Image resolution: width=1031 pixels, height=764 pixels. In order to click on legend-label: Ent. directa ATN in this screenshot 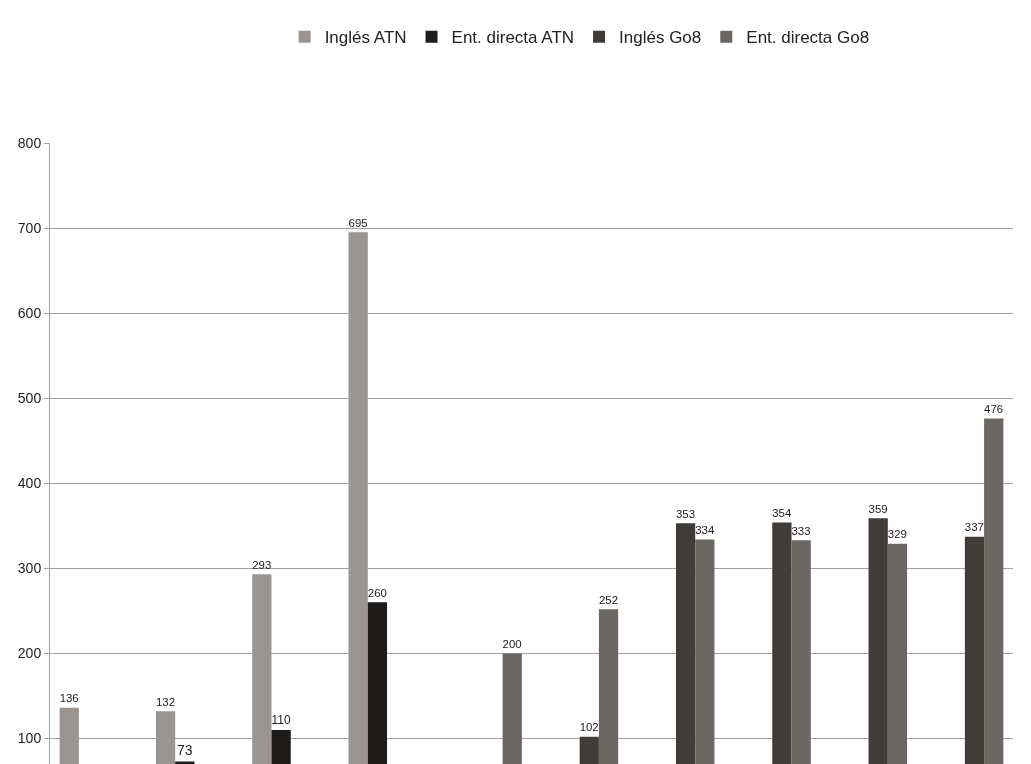, I will do `click(513, 38)`.